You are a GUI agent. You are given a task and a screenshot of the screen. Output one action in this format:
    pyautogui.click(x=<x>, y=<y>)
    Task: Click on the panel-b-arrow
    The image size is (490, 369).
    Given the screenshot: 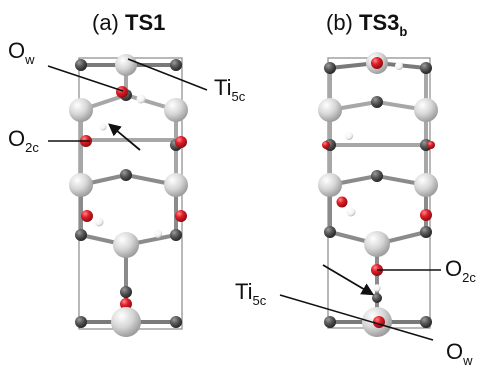 What is the action you would take?
    pyautogui.click(x=348, y=280)
    